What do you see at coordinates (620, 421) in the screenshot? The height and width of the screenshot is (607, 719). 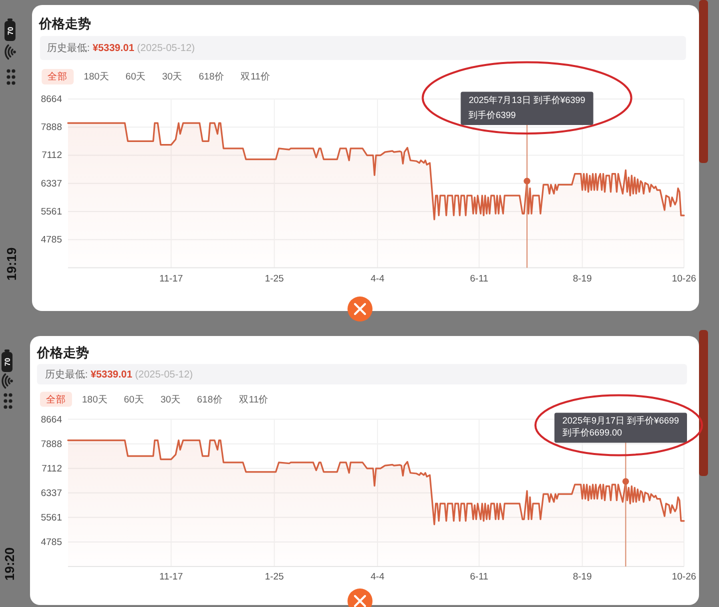 I see `annotation: 2025年9月17日 到手价¥6699` at bounding box center [620, 421].